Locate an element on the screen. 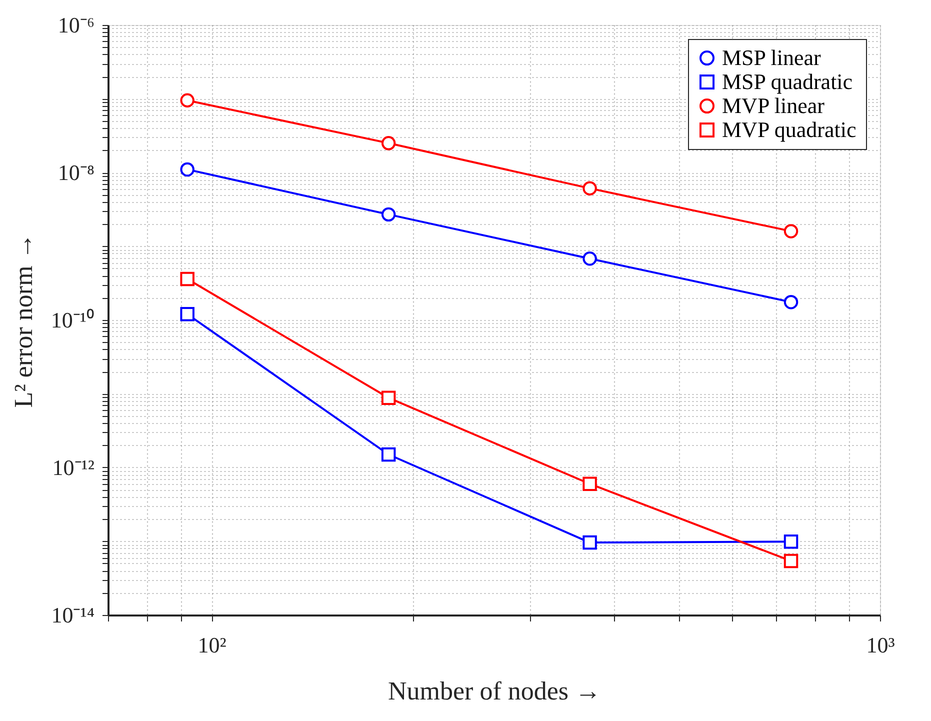 This screenshot has height=721, width=931. legend-label: MSP quadratic is located at coordinates (787, 81).